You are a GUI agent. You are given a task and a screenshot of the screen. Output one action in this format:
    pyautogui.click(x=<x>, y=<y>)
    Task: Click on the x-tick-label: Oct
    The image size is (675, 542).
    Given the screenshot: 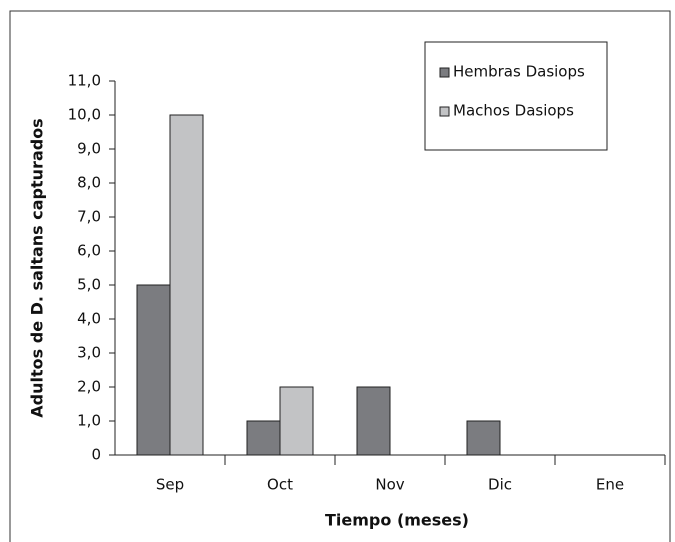 What is the action you would take?
    pyautogui.click(x=280, y=485)
    